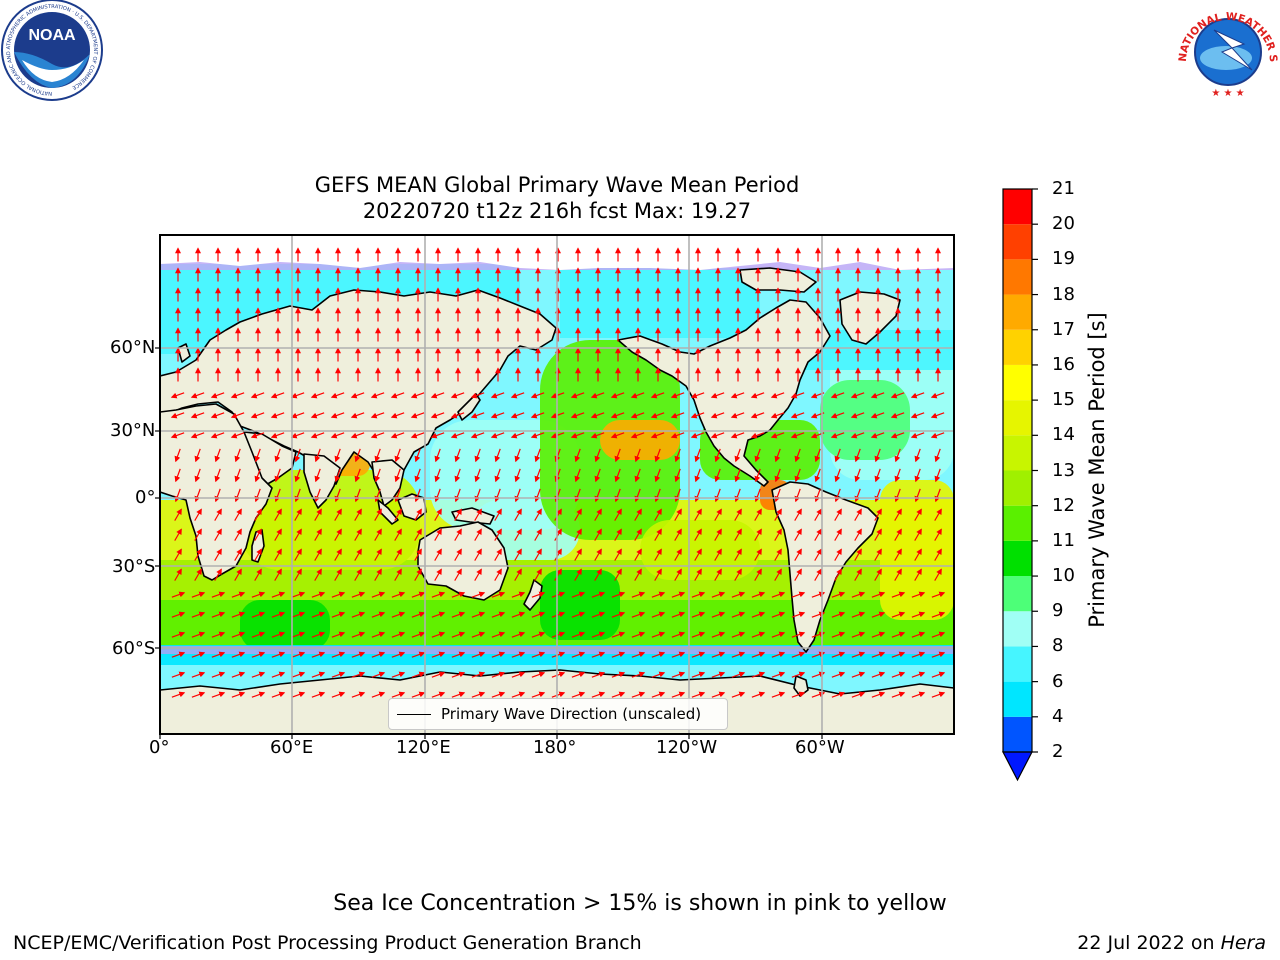 The width and height of the screenshot is (1280, 960). What do you see at coordinates (1063, 188) in the screenshot?
I see `colorbar-tick-label: 21` at bounding box center [1063, 188].